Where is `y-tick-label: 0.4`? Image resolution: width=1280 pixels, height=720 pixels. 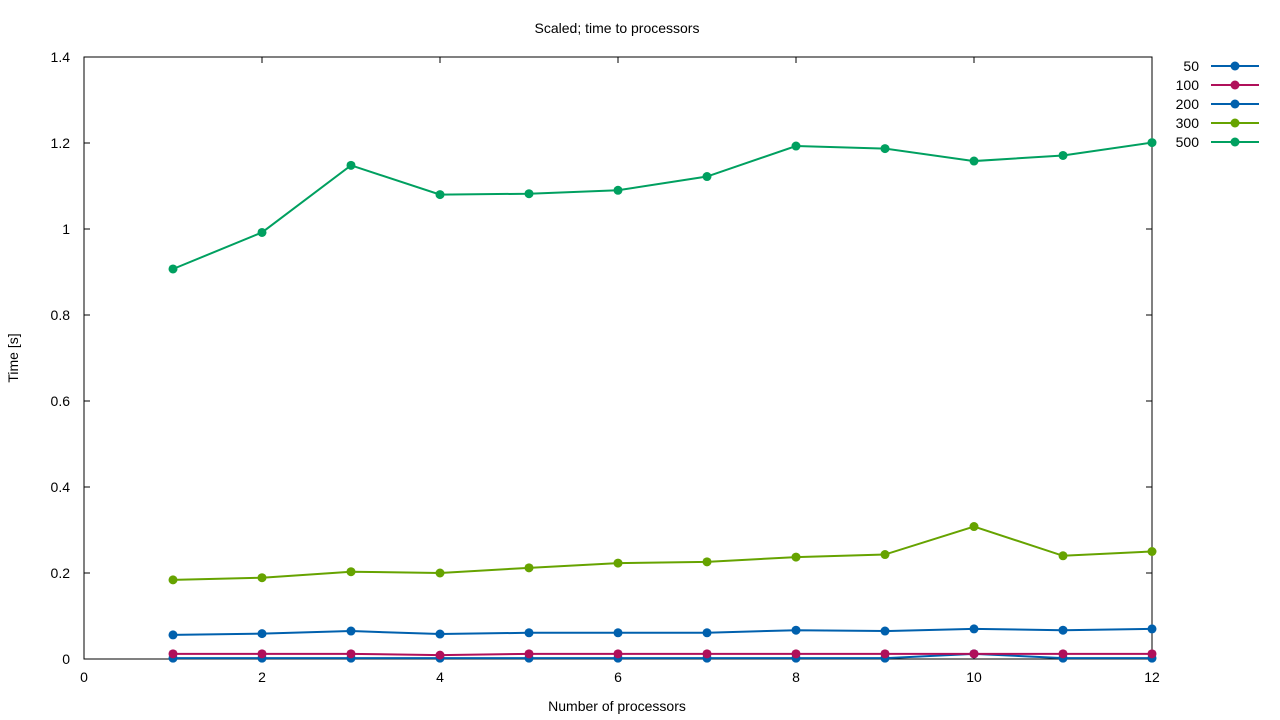
y-tick-label: 0.4 is located at coordinates (61, 487).